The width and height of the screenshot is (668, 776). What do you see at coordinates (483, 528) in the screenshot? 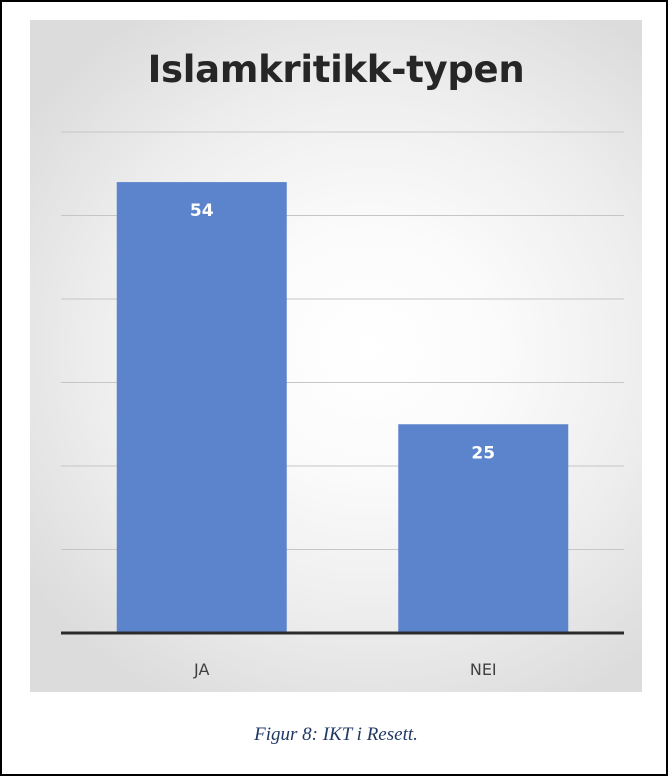
I see `bar-nei` at bounding box center [483, 528].